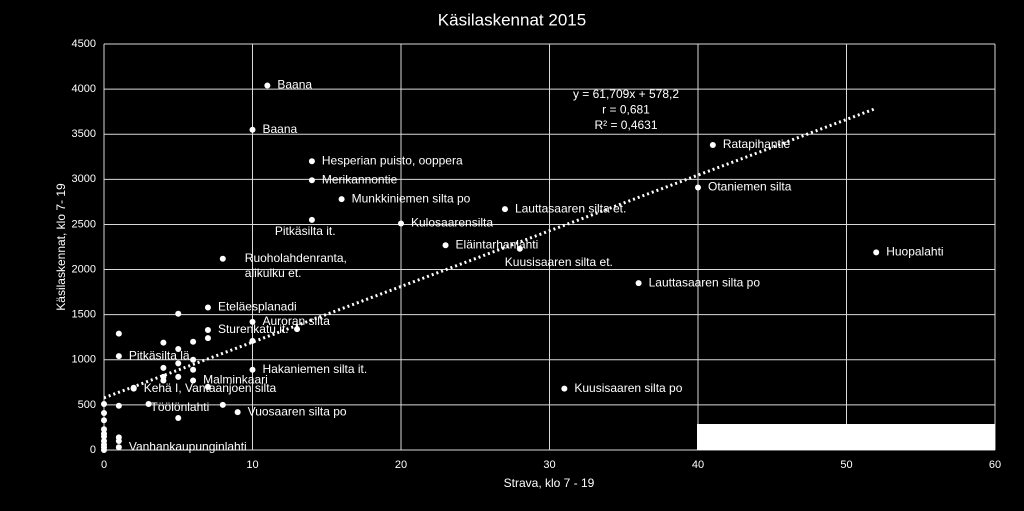  I want to click on point-label: Malminkaari, so click(235, 380).